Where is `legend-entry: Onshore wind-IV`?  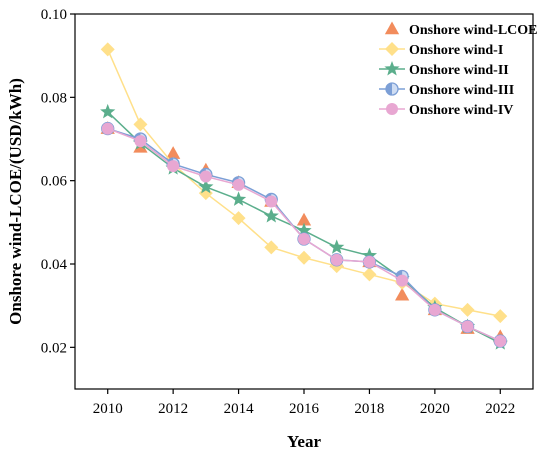
legend-entry: Onshore wind-IV is located at coordinates (446, 110).